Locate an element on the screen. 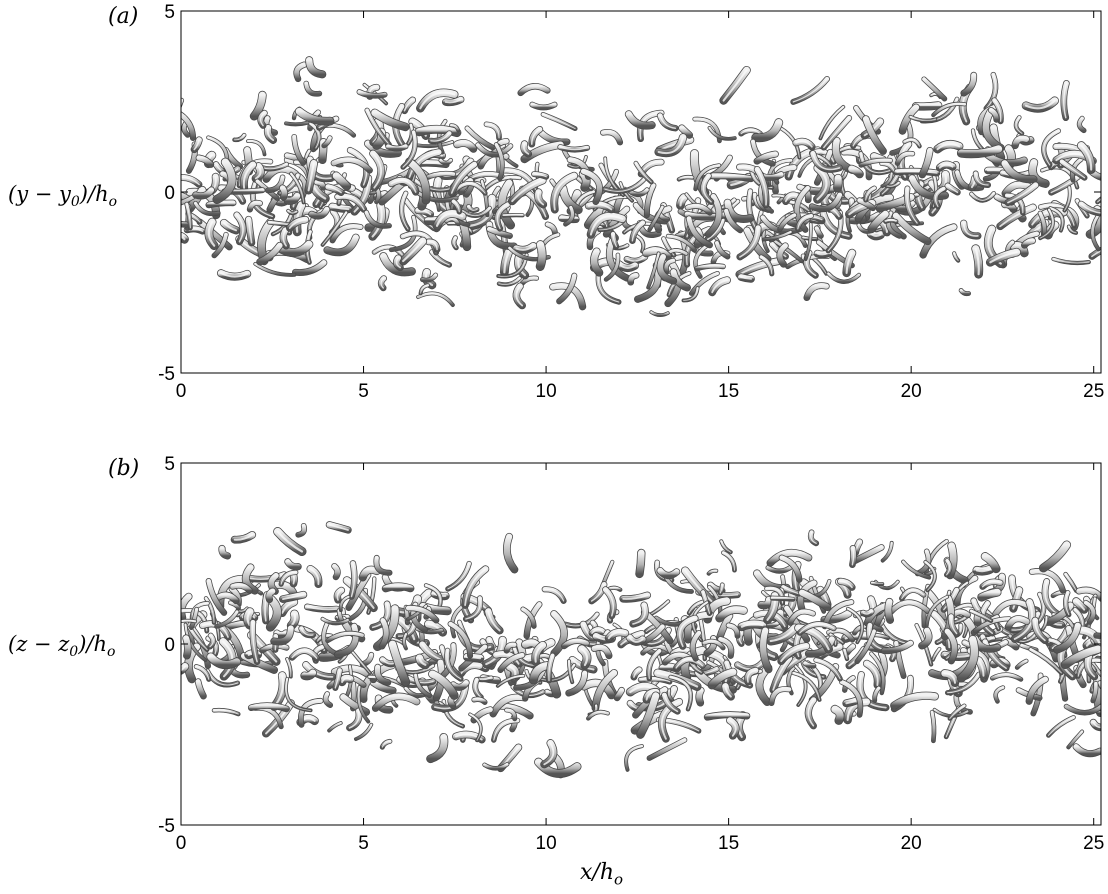 This screenshot has width=1108, height=894. x-tick-label: 15 is located at coordinates (728, 843).